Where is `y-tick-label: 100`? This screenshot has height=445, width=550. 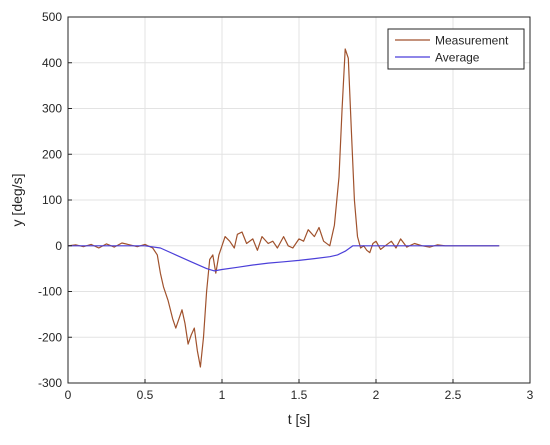 y-tick-label: 100 is located at coordinates (52, 200).